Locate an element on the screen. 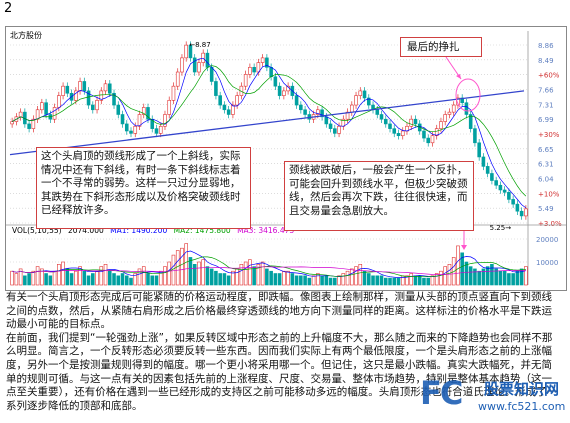 Image resolution: width=570 pixels, height=423 pixels. volume-arrowhead is located at coordinates (464, 247).